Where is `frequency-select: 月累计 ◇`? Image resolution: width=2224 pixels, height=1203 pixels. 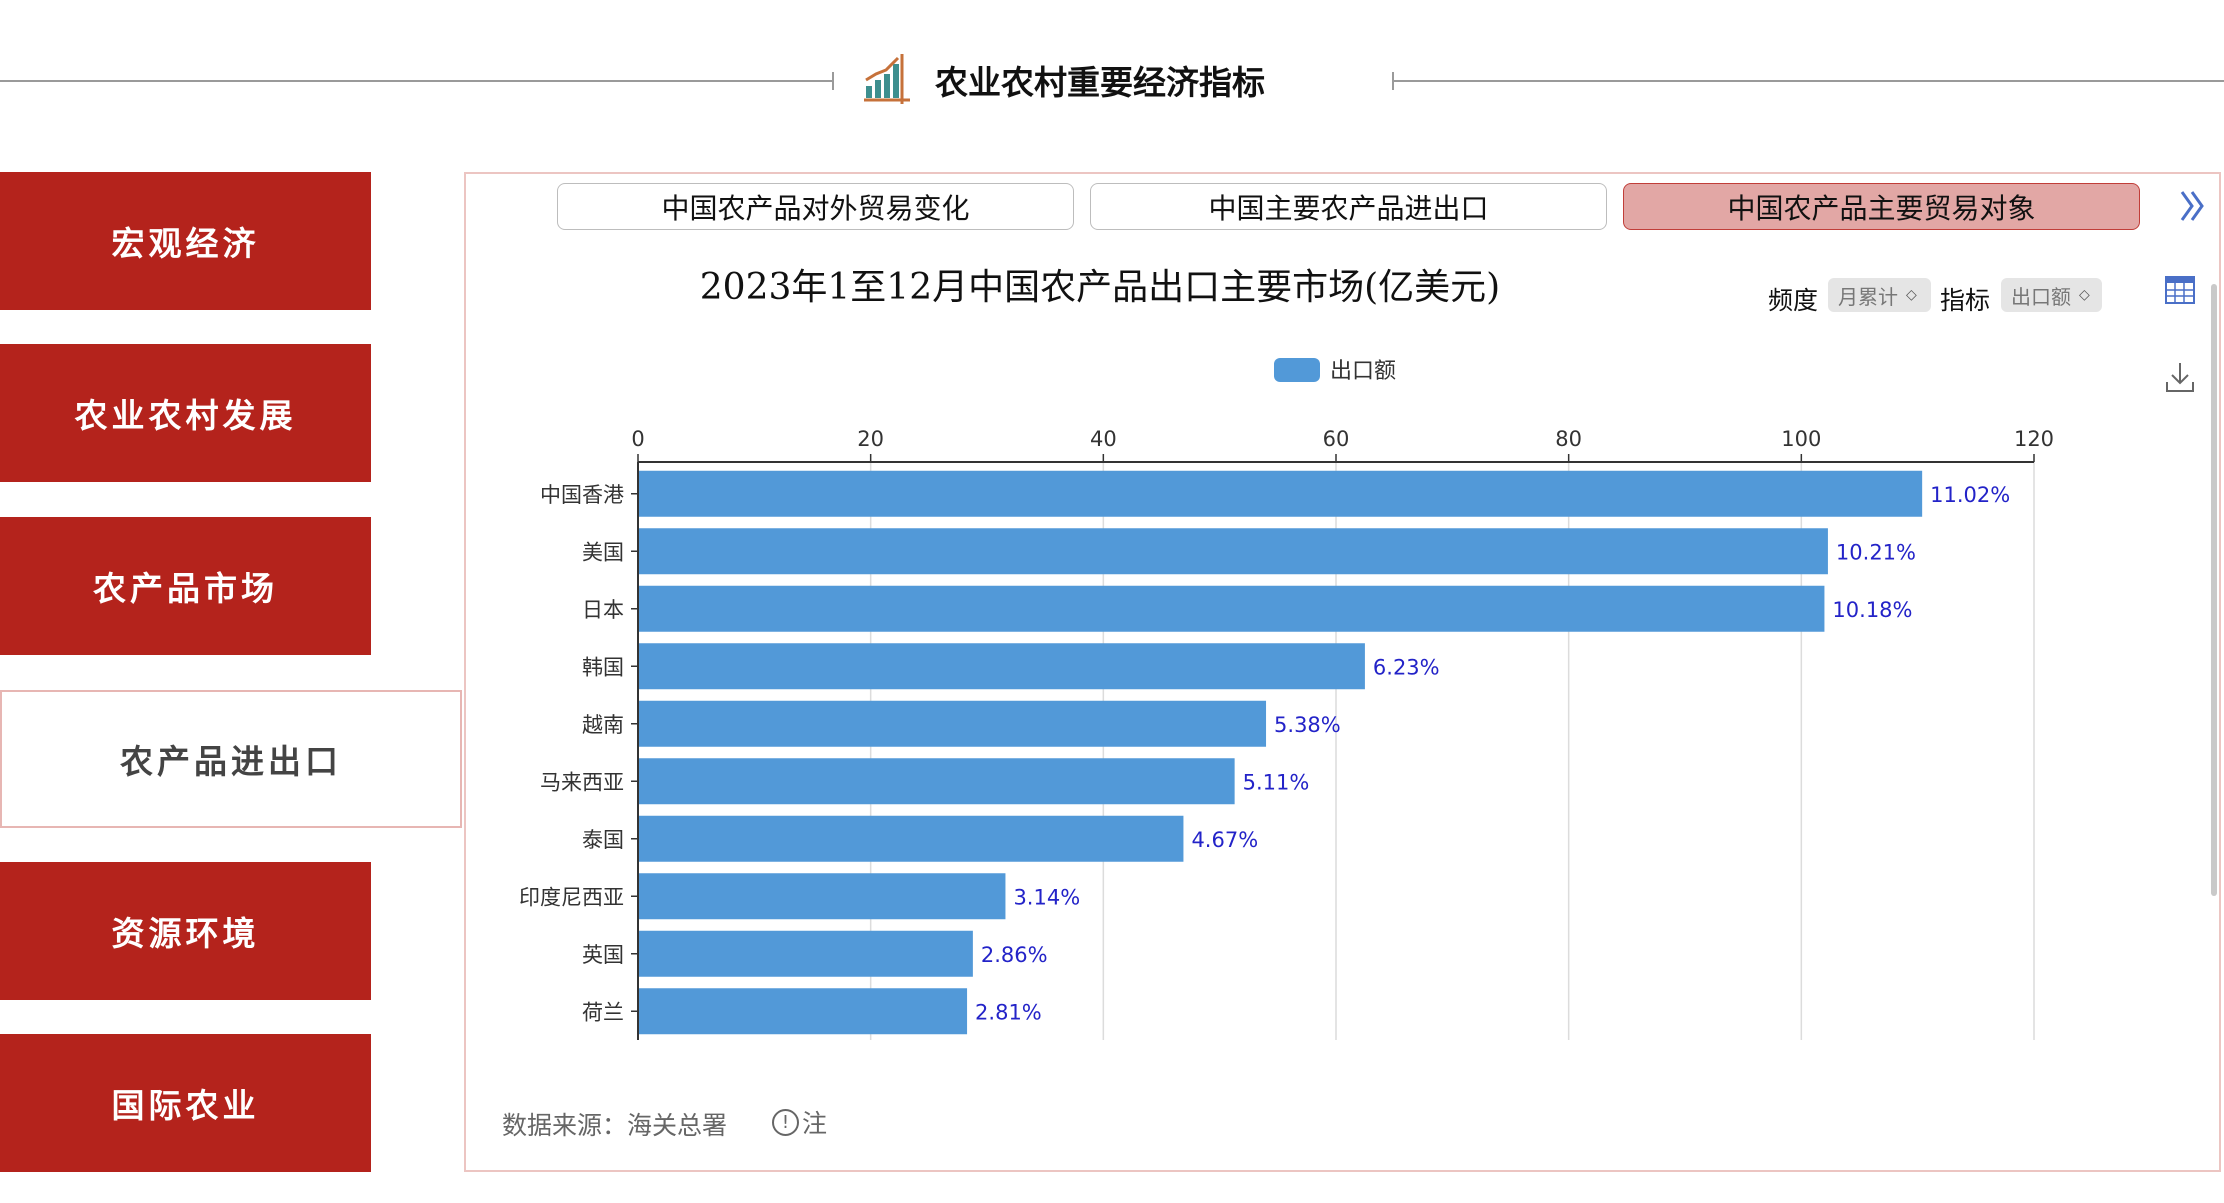
frequency-select: 月累计 ◇ is located at coordinates (1879, 295).